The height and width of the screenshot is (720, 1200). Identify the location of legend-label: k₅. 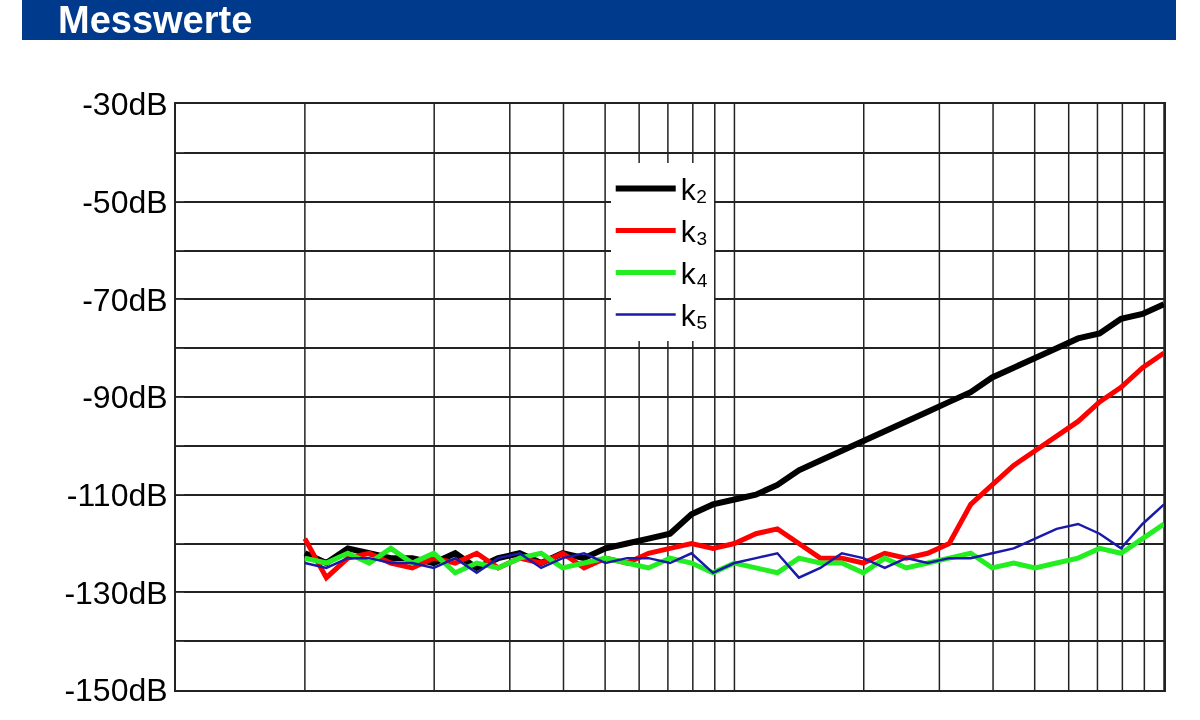
(694, 316).